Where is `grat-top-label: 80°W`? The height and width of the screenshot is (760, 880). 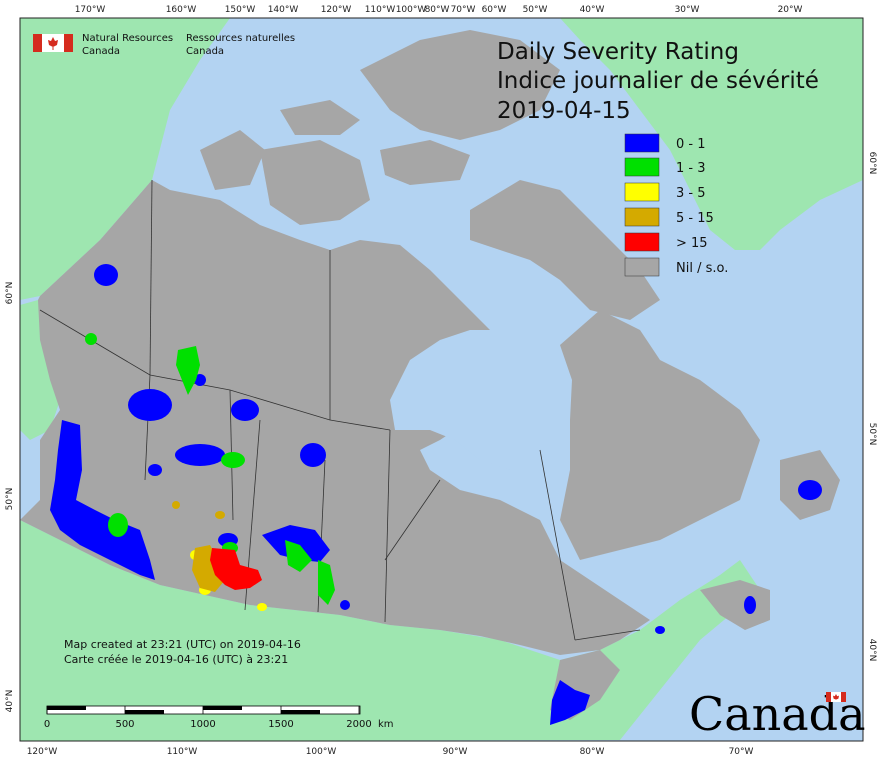
grat-top-label: 80°W is located at coordinates (437, 10).